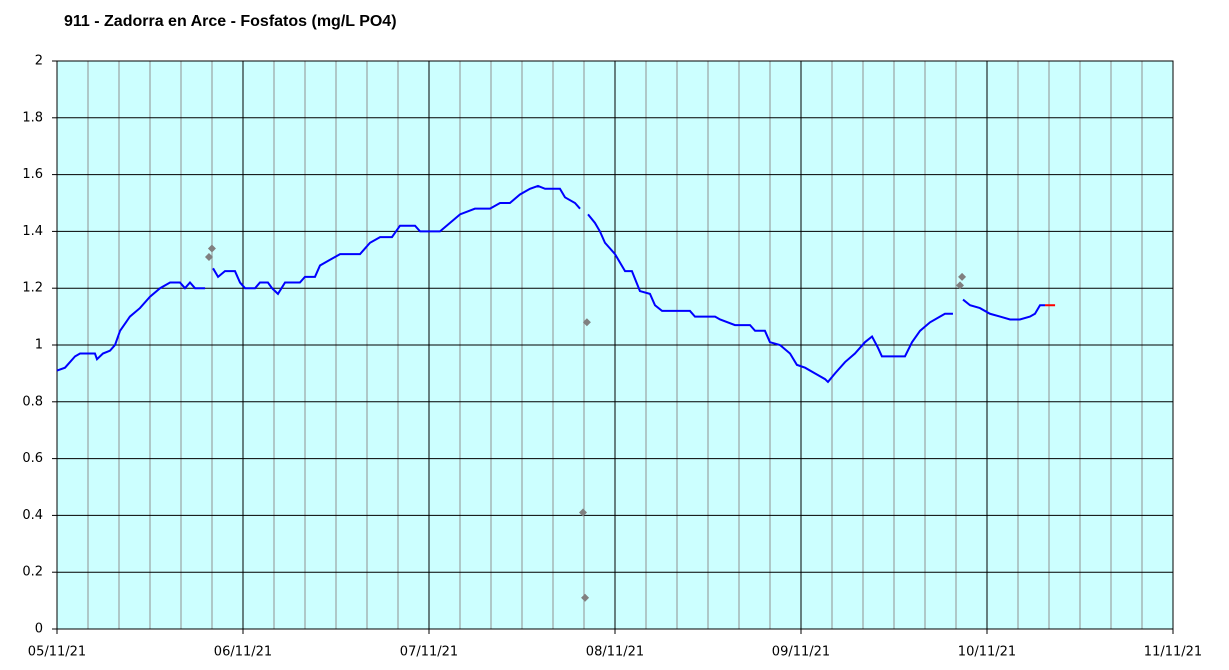  Describe the element at coordinates (57, 652) in the screenshot. I see `x-tick-label: 05/11/21` at that location.